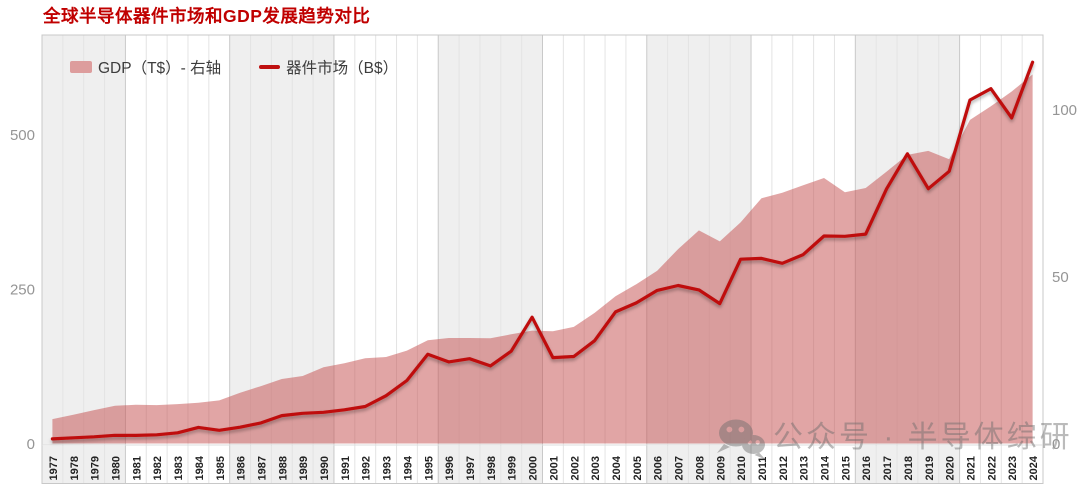  I want to click on watermark-text: 公众号 · 半导体综研, so click(923, 437).